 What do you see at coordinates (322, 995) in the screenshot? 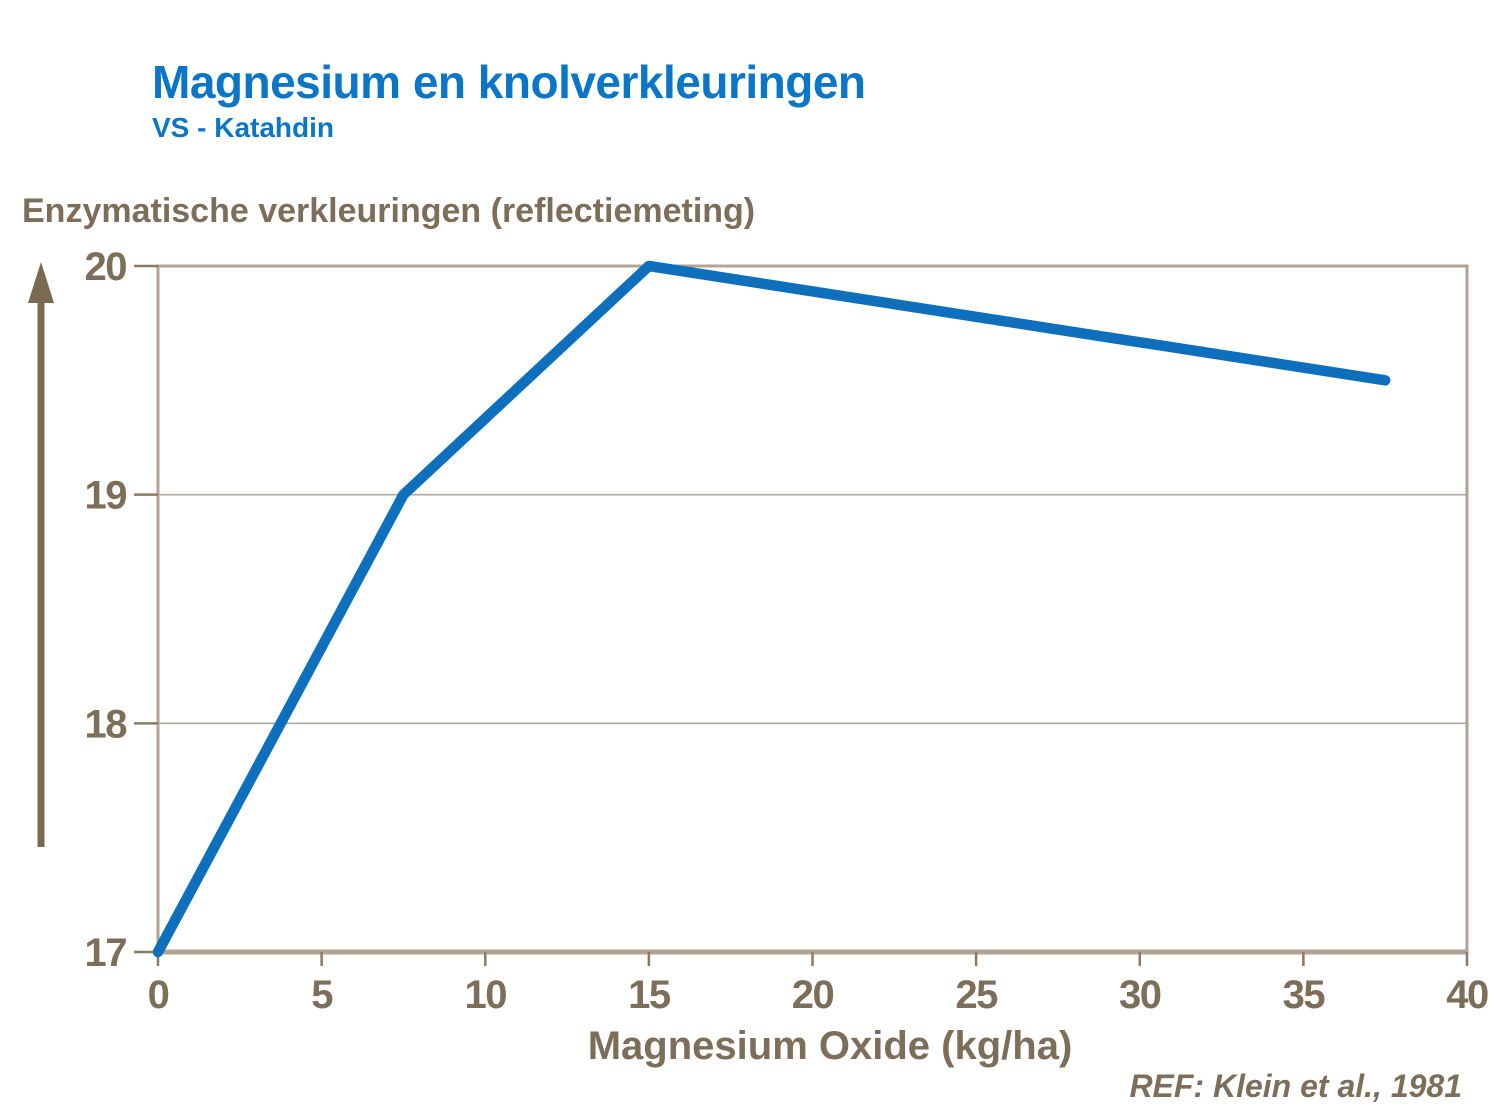
I see `x-tick-label-5: 5` at bounding box center [322, 995].